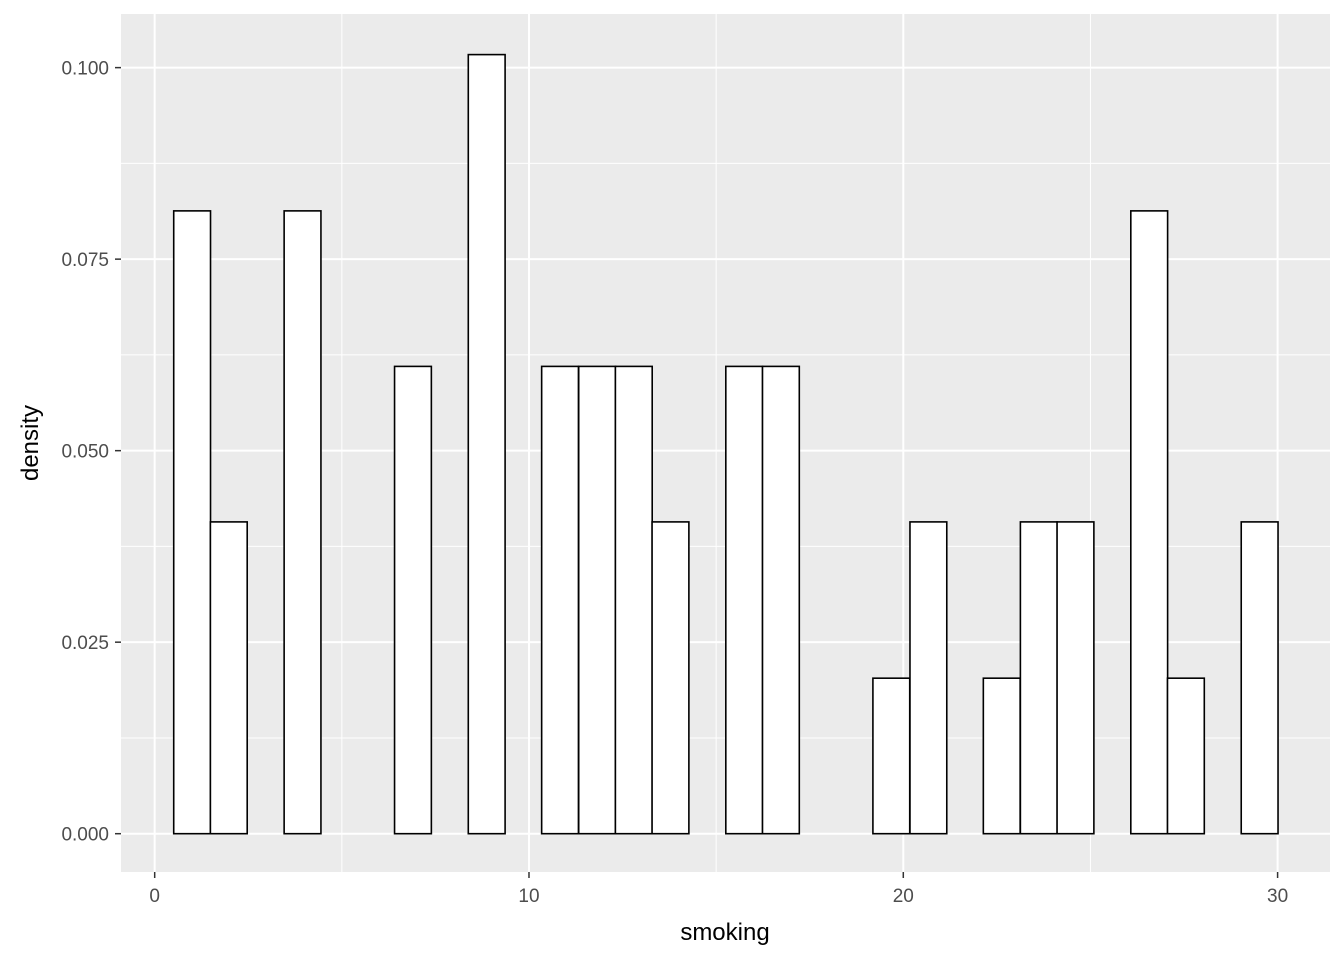 The height and width of the screenshot is (960, 1344). What do you see at coordinates (85, 835) in the screenshot?
I see `y-tick-label: 0.000` at bounding box center [85, 835].